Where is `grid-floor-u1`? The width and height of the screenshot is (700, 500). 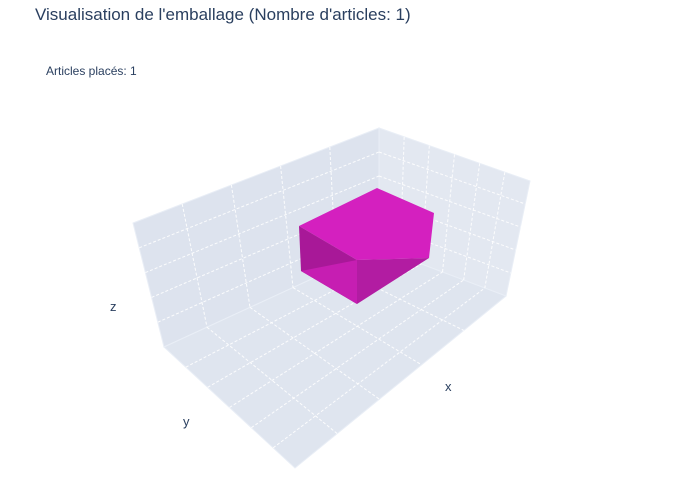 grid-floor-u1 is located at coordinates (272, 380).